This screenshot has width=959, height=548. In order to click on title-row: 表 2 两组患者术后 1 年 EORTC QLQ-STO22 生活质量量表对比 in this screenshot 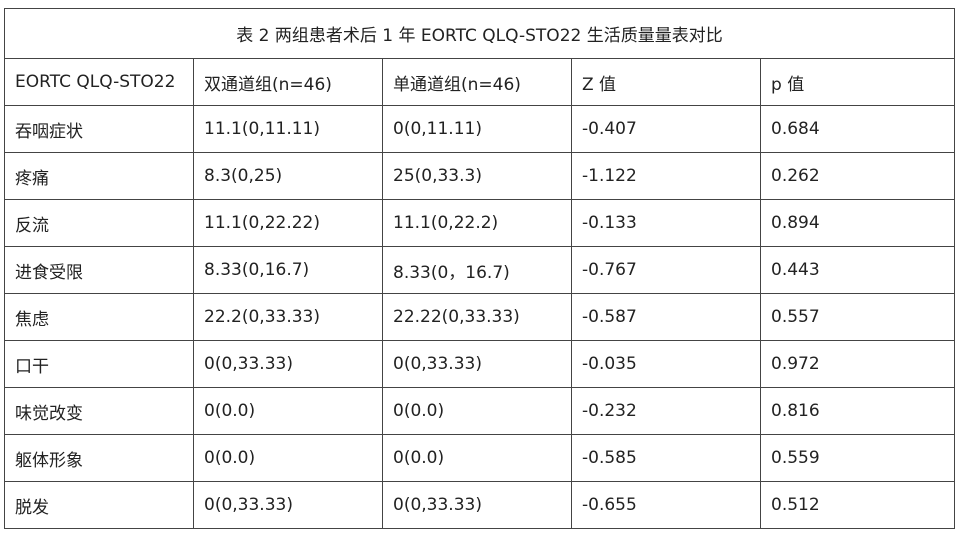, I will do `click(479, 33)`.